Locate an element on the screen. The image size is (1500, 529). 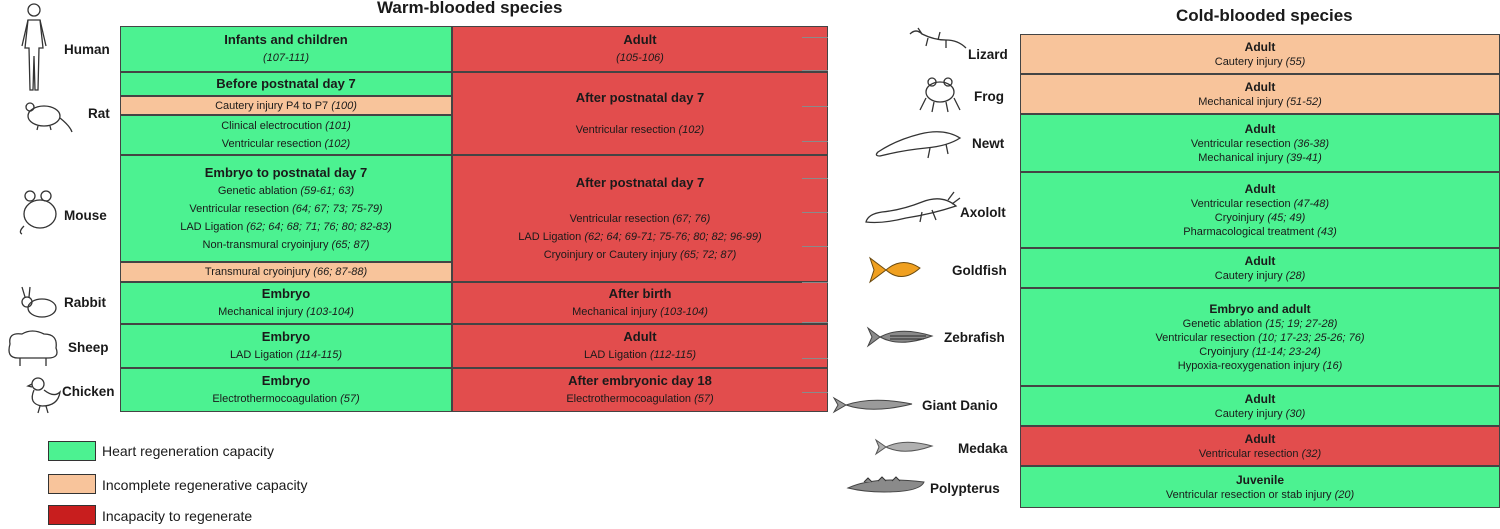
cell-ref: (100) is located at coordinates (344, 105).